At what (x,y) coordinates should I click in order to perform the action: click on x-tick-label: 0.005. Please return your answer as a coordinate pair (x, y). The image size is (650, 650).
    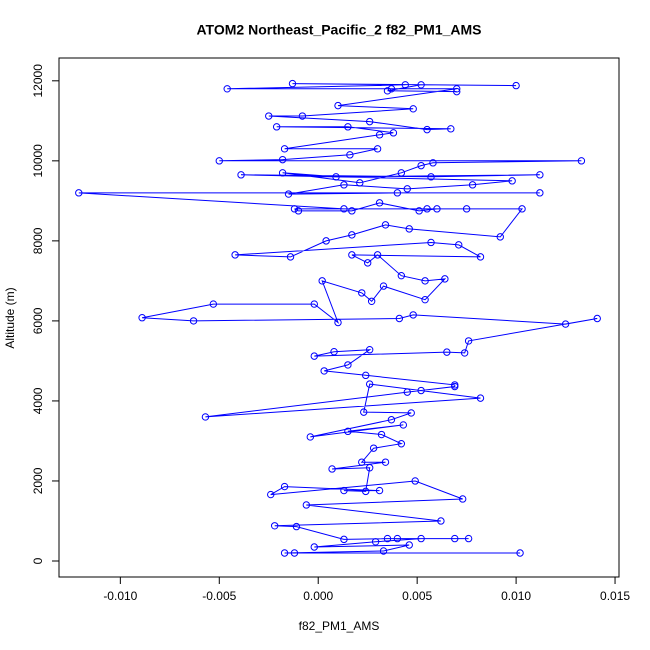
    Looking at the image, I should click on (417, 596).